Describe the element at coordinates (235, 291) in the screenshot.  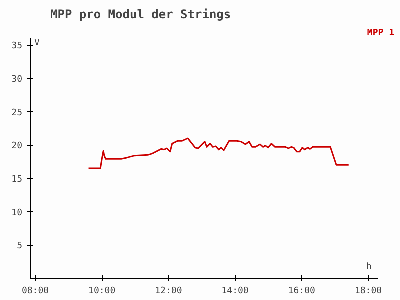
I see `x-tick-label: 14:00` at that location.